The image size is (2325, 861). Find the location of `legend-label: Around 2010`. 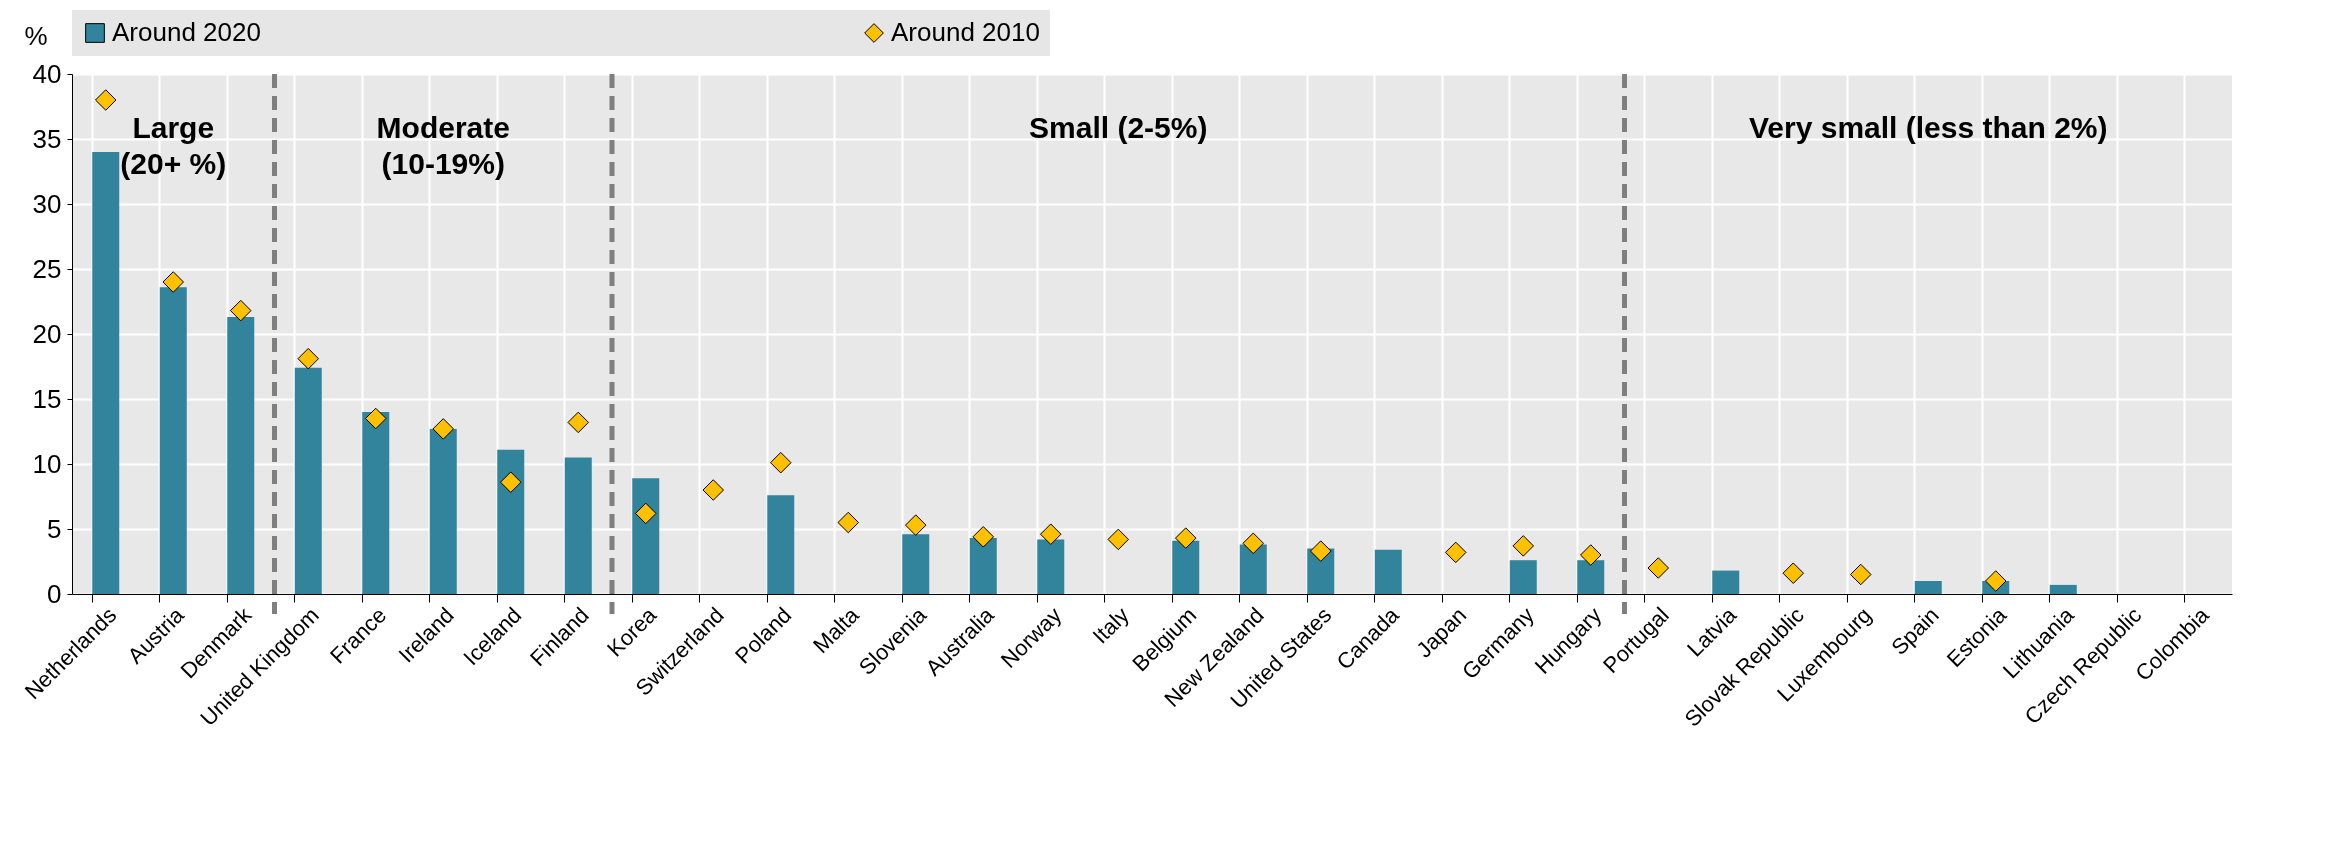

legend-label: Around 2010 is located at coordinates (965, 32).